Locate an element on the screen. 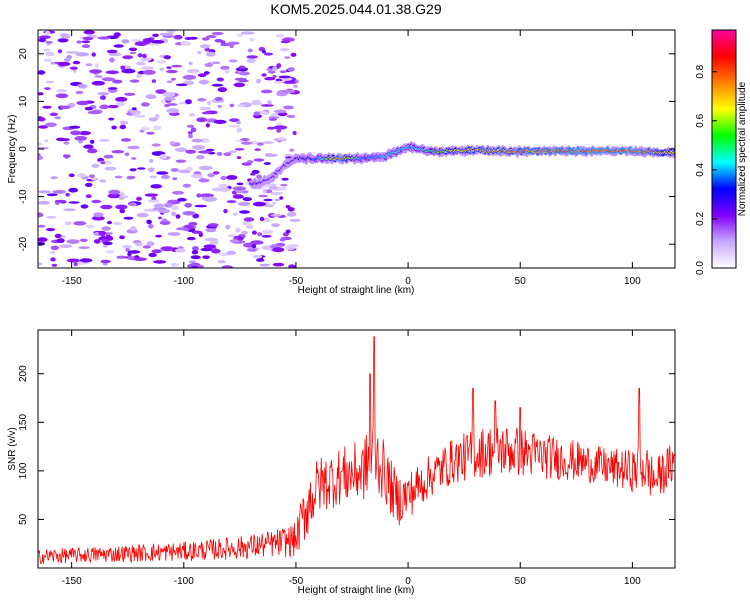  snr-y-tick-label: 200 is located at coordinates (23, 373).